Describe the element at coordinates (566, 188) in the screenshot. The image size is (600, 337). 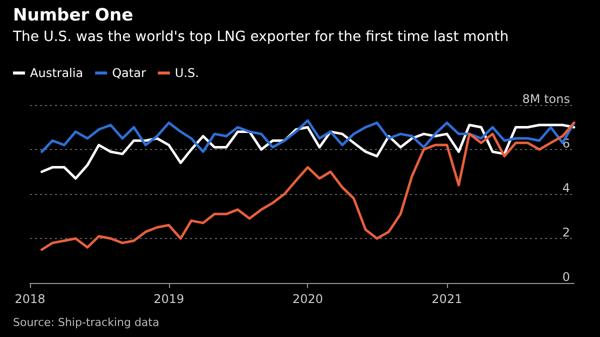
I see `y-tick-label: 4` at that location.